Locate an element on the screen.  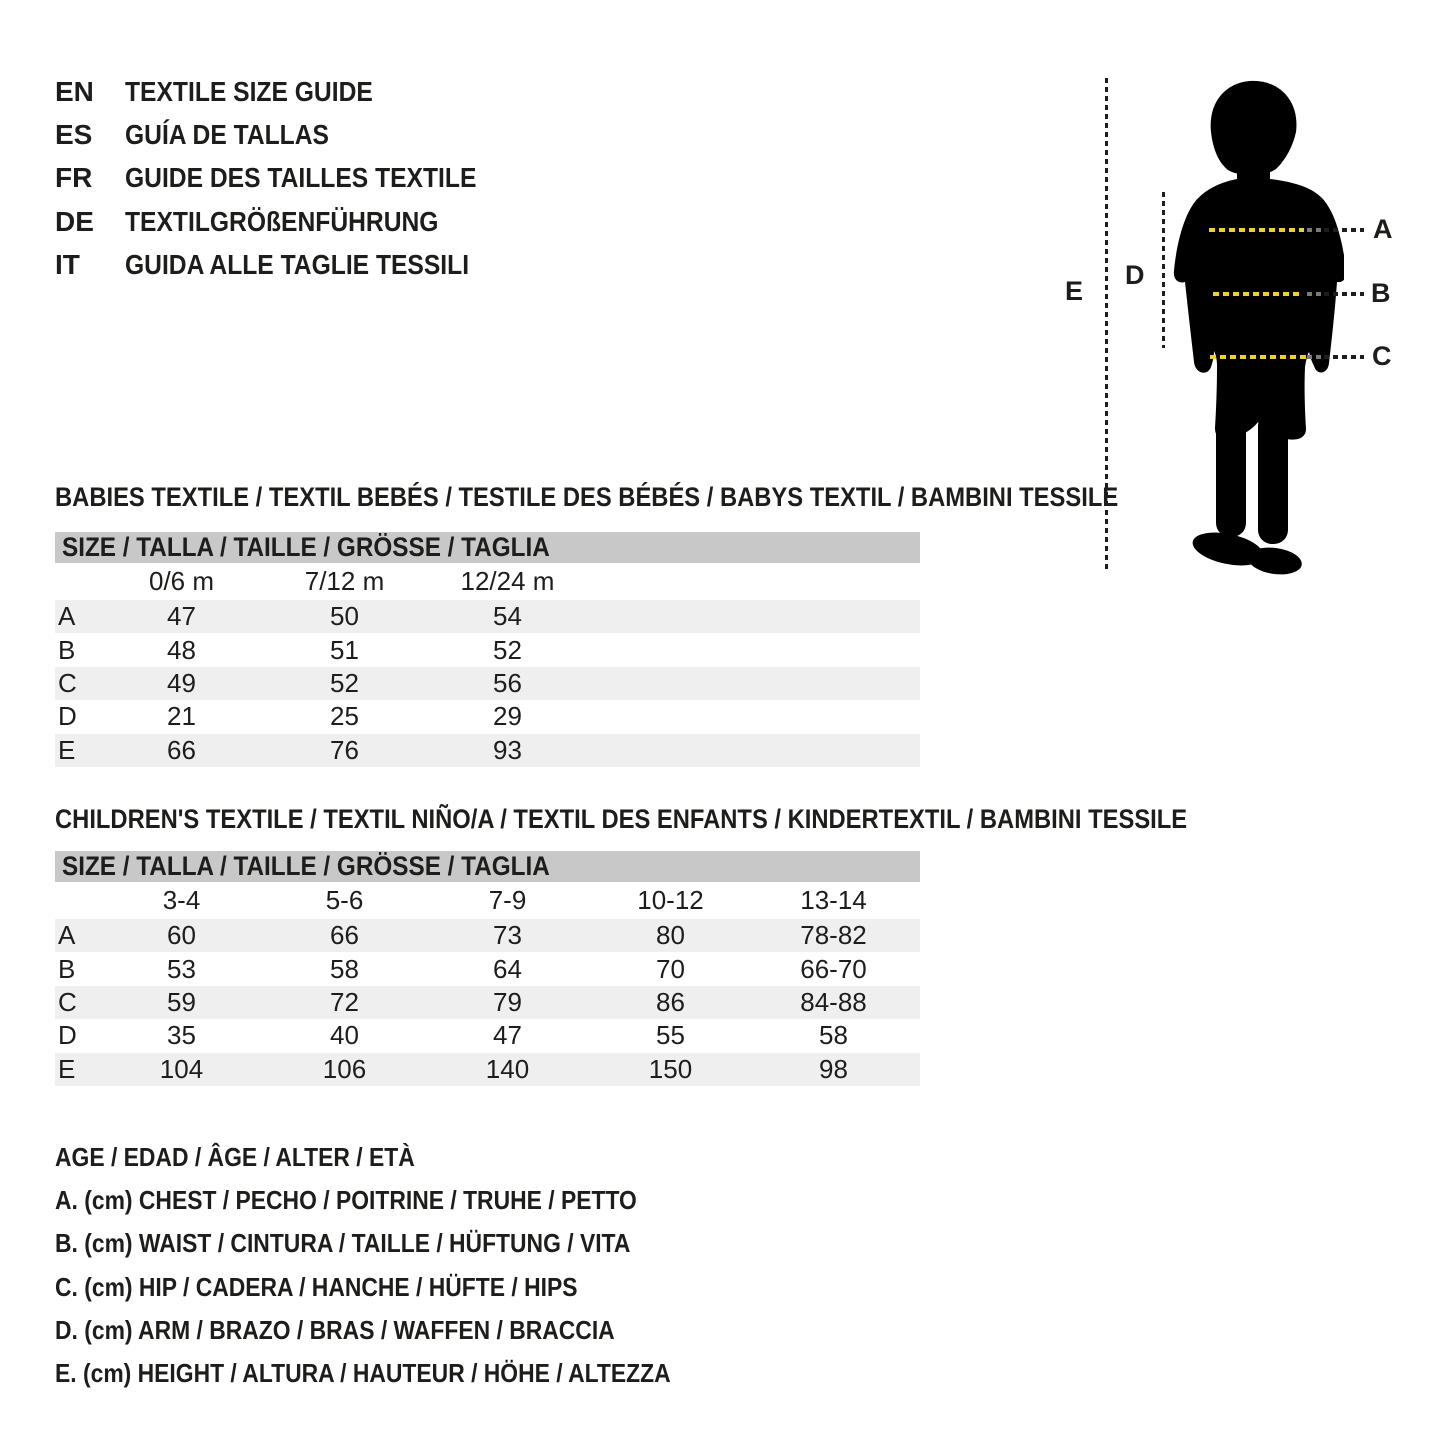
cell: 51 is located at coordinates (344, 649).